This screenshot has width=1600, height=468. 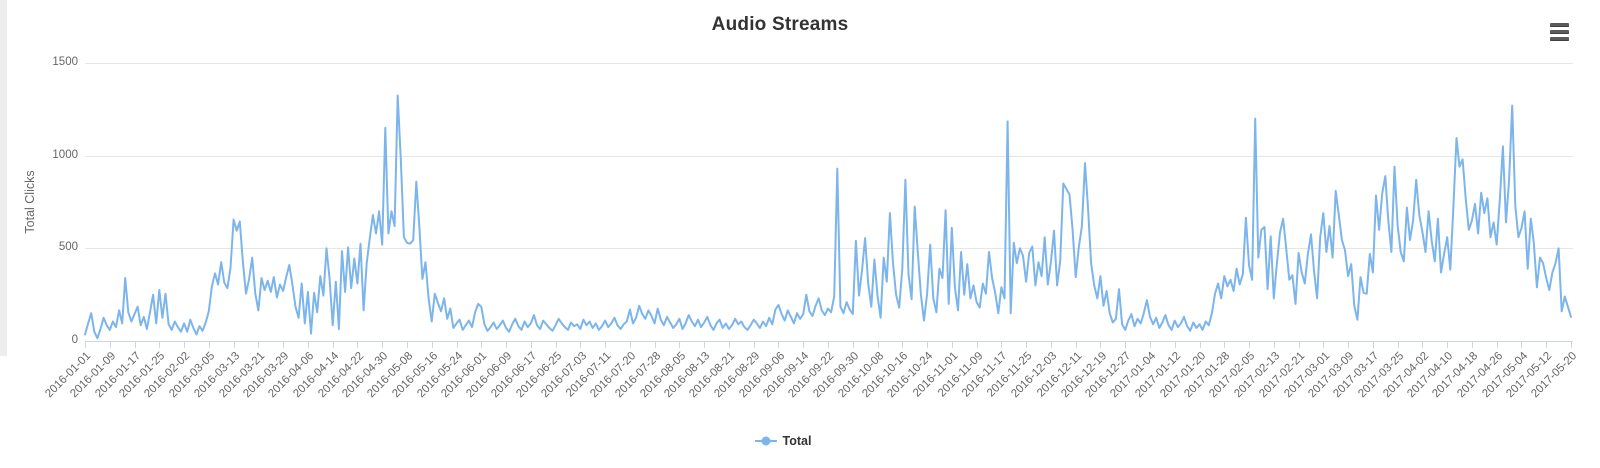 I want to click on legend: Total, so click(x=800, y=441).